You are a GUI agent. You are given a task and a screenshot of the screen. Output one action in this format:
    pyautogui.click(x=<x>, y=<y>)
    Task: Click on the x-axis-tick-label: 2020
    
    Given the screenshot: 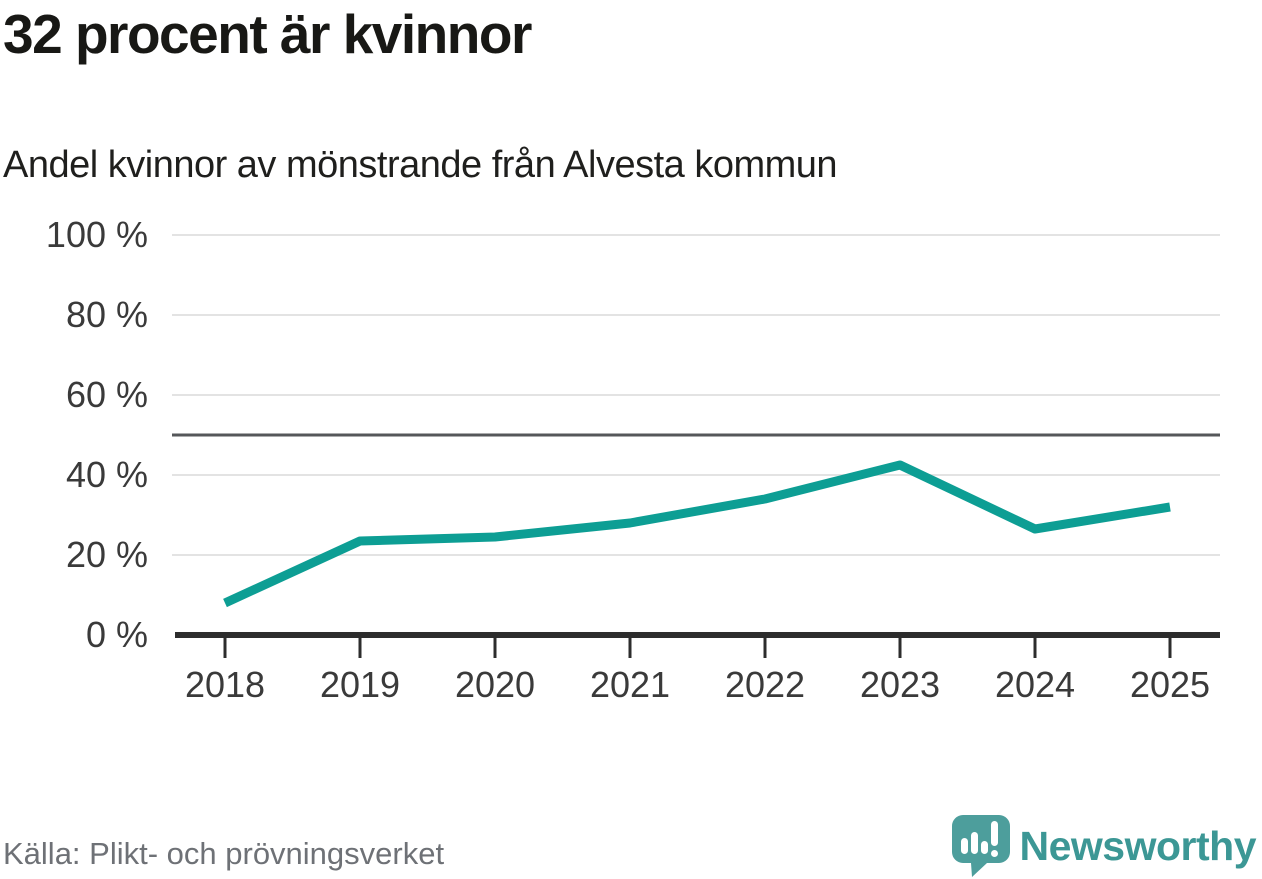 What is the action you would take?
    pyautogui.click(x=495, y=684)
    